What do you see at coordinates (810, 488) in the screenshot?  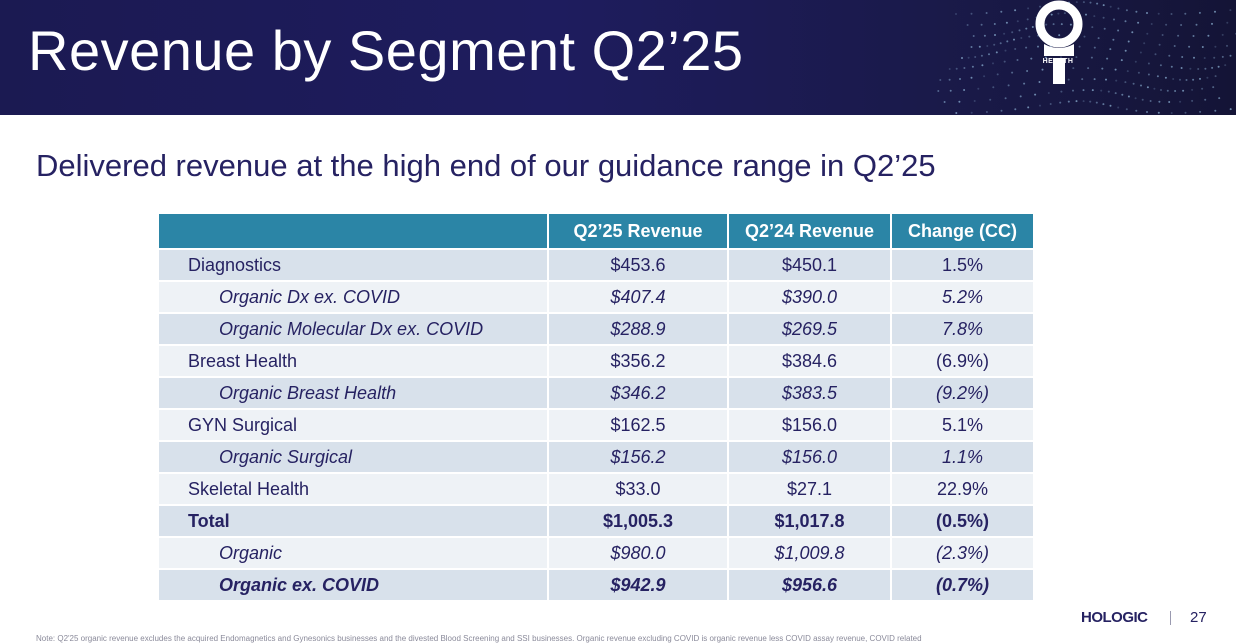 I see `q224-value: $27.1` at bounding box center [810, 488].